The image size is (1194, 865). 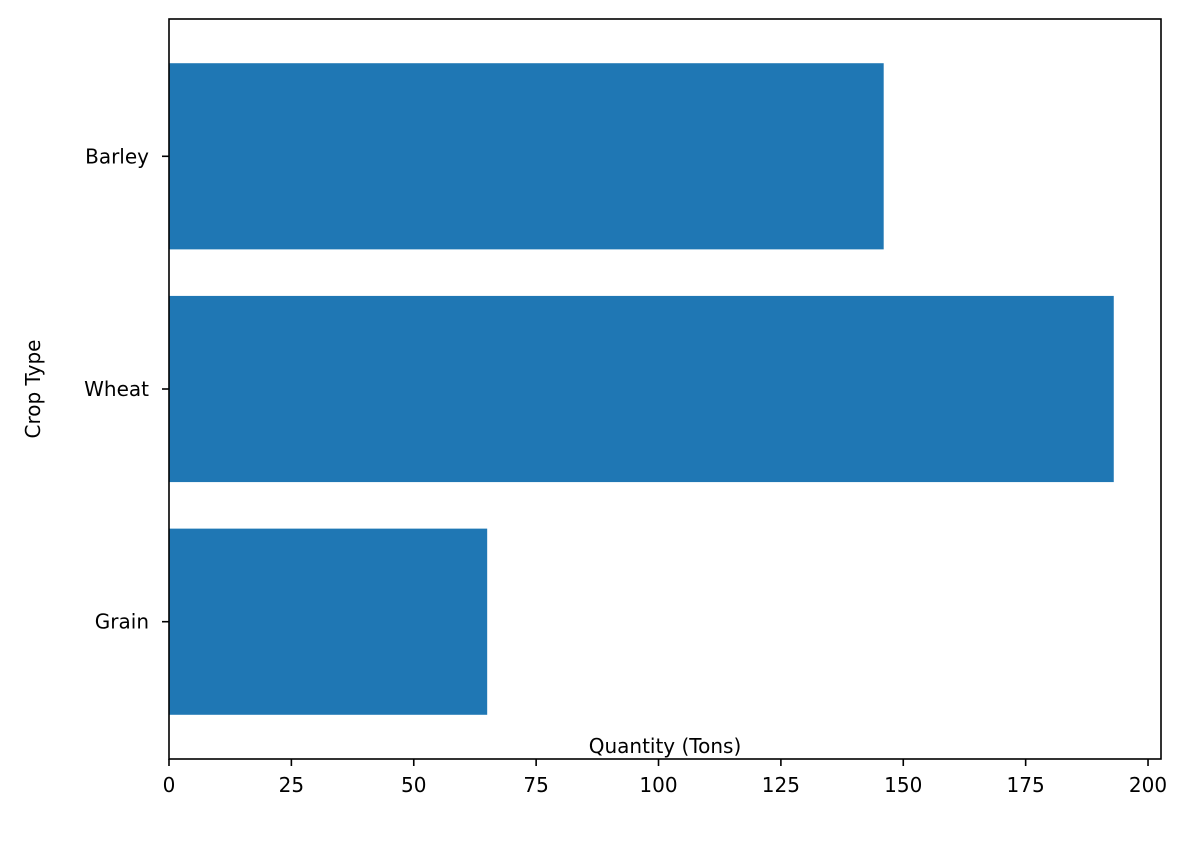 I want to click on y-tick-label: Grain, so click(x=122, y=622).